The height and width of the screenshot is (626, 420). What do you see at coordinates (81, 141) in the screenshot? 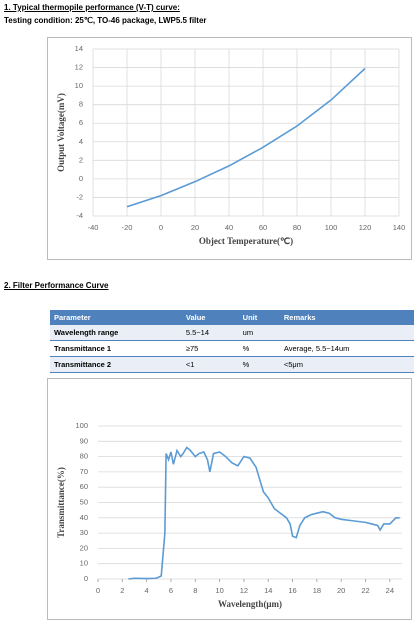
I see `y-tick-label: 4` at bounding box center [81, 141].